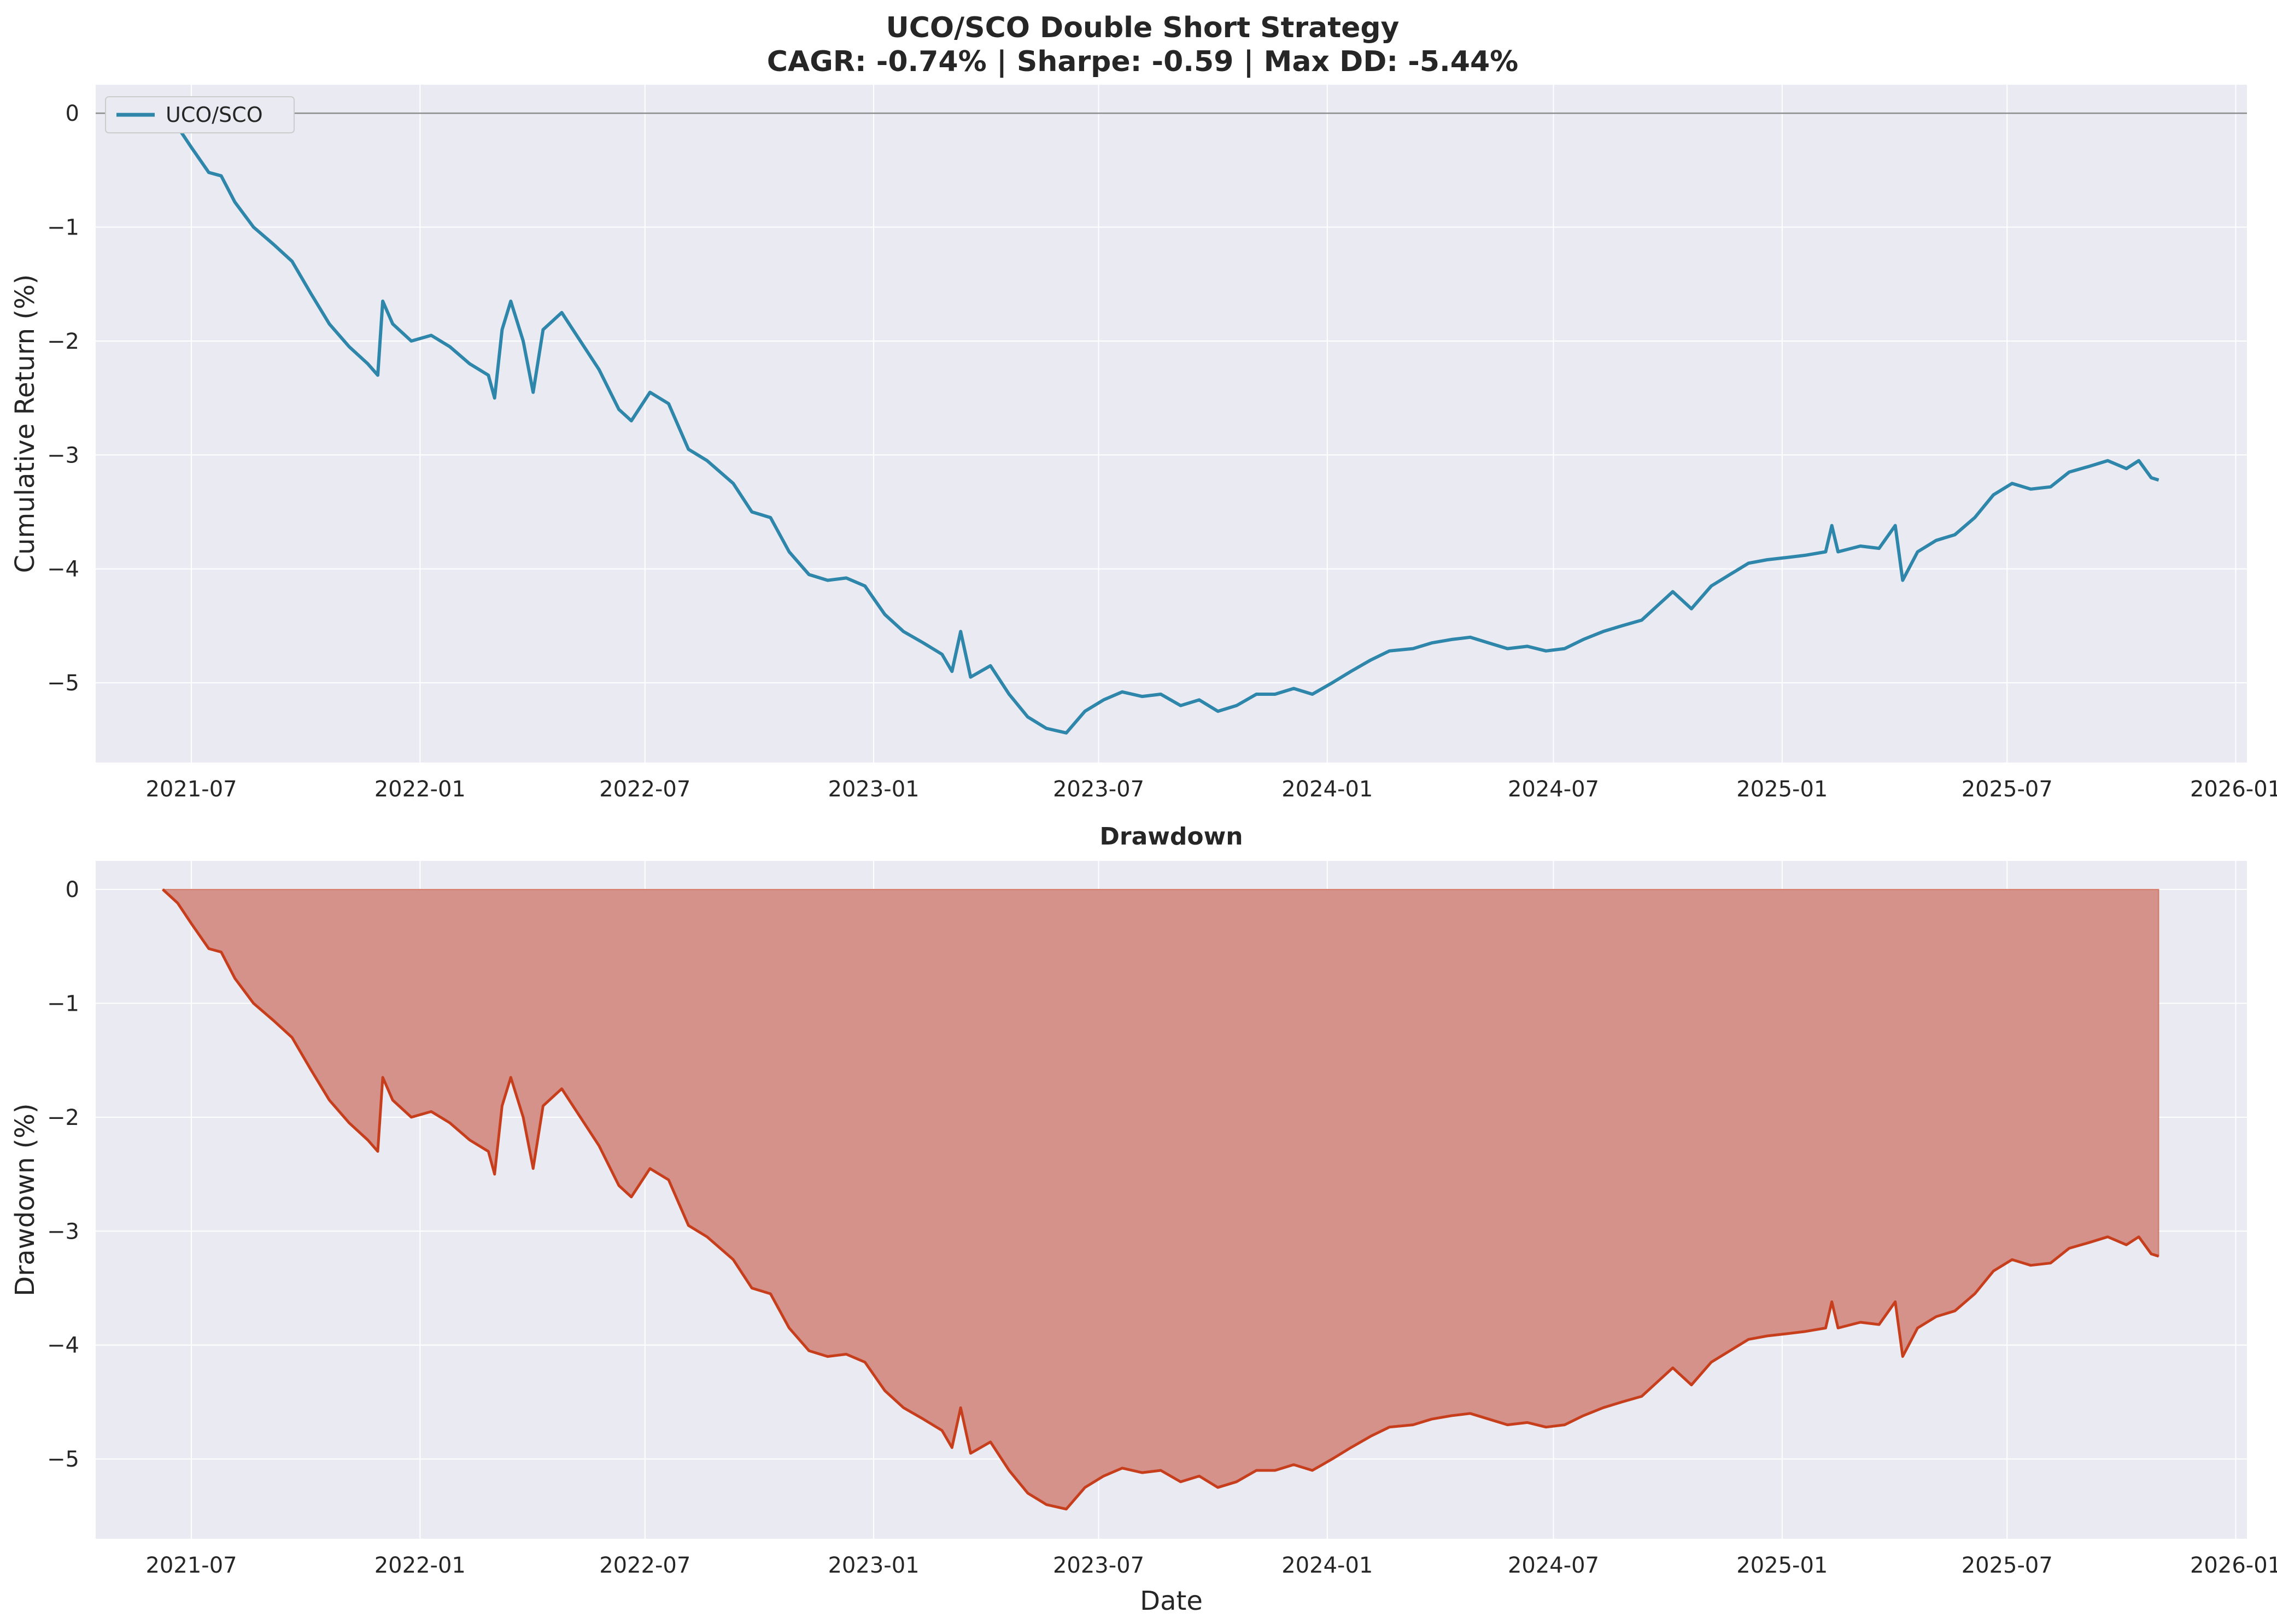 The height and width of the screenshot is (1624, 2277). I want to click on drawdown-y-tick-labels: 0 −1 −2 −3 −4 −5, so click(63, 1174).